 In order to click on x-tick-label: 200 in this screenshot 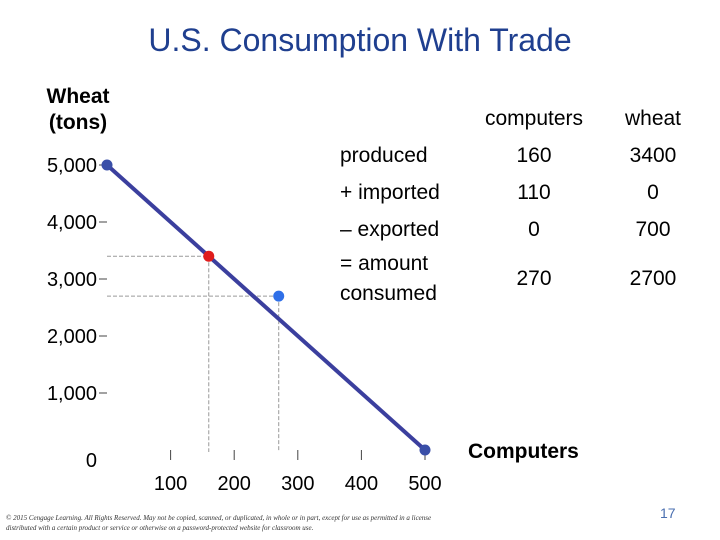, I will do `click(234, 484)`.